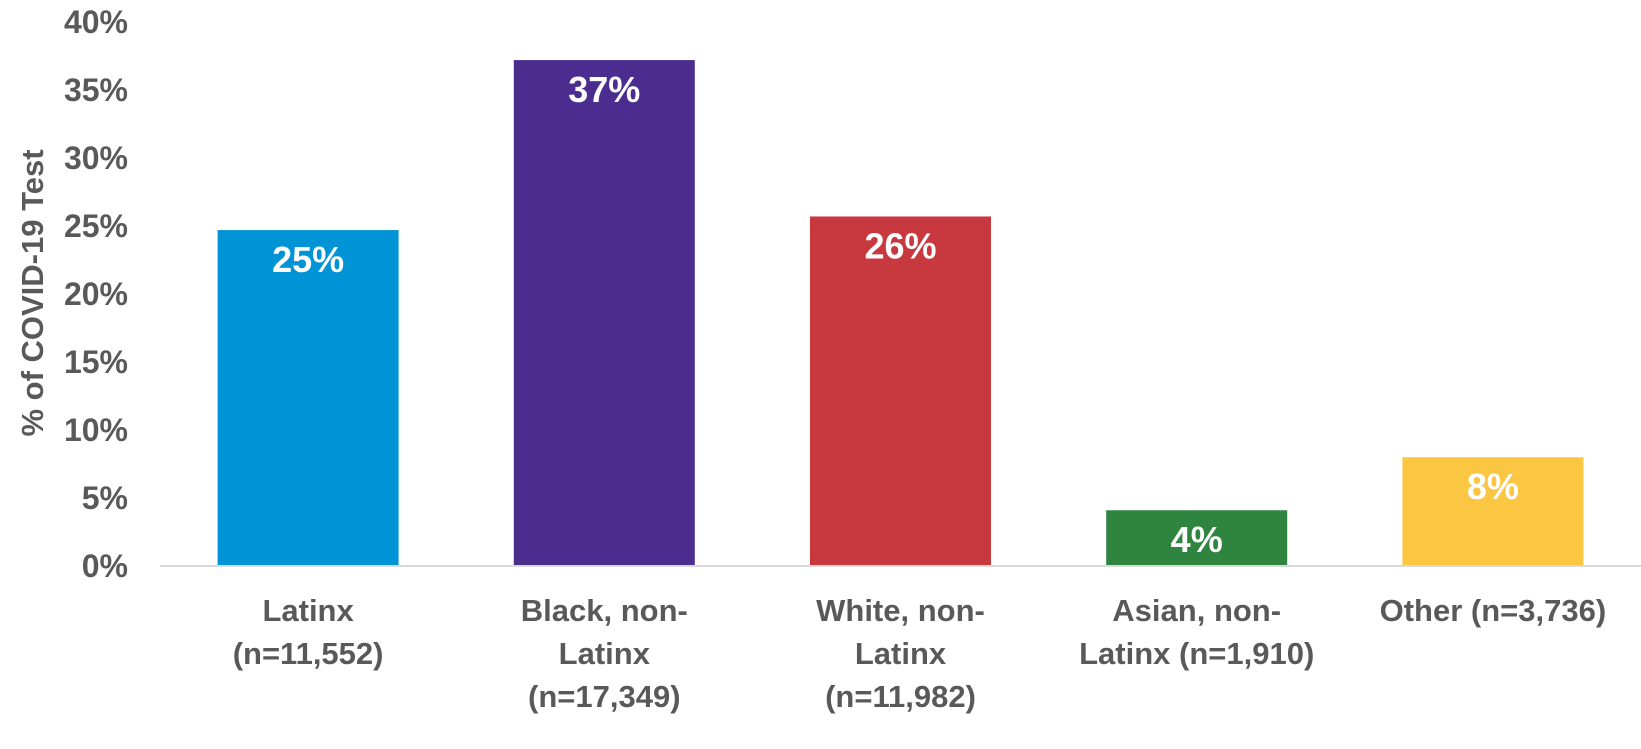 The height and width of the screenshot is (749, 1641). I want to click on y-tick-label: 20%, so click(96, 294).